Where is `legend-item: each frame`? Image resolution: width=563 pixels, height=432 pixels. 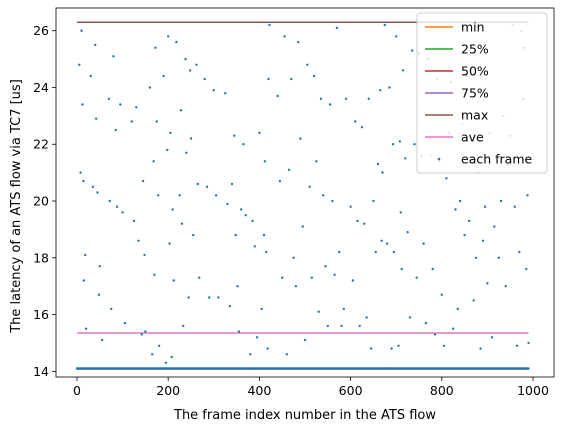
legend-item: each frame is located at coordinates (484, 159).